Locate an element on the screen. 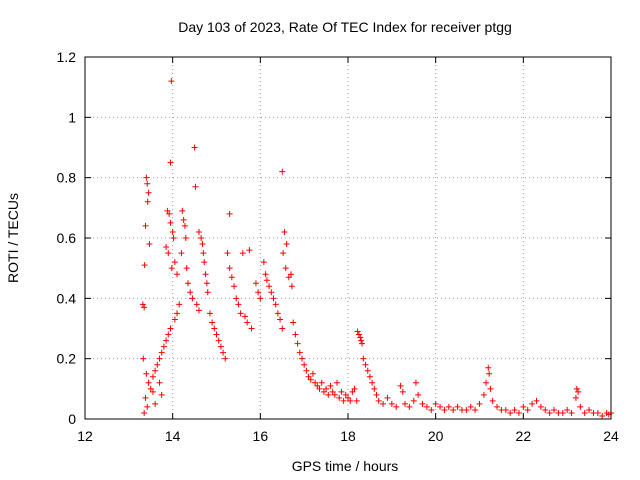 Image resolution: width=640 pixels, height=480 pixels. y-tick-label: 1 is located at coordinates (72, 117).